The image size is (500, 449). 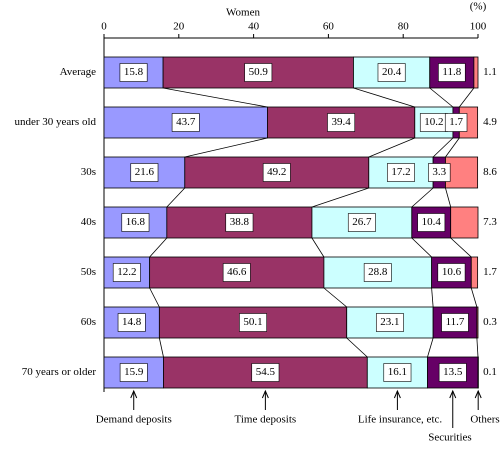 I want to click on legend-label: Life insurance, etc., so click(x=400, y=420).